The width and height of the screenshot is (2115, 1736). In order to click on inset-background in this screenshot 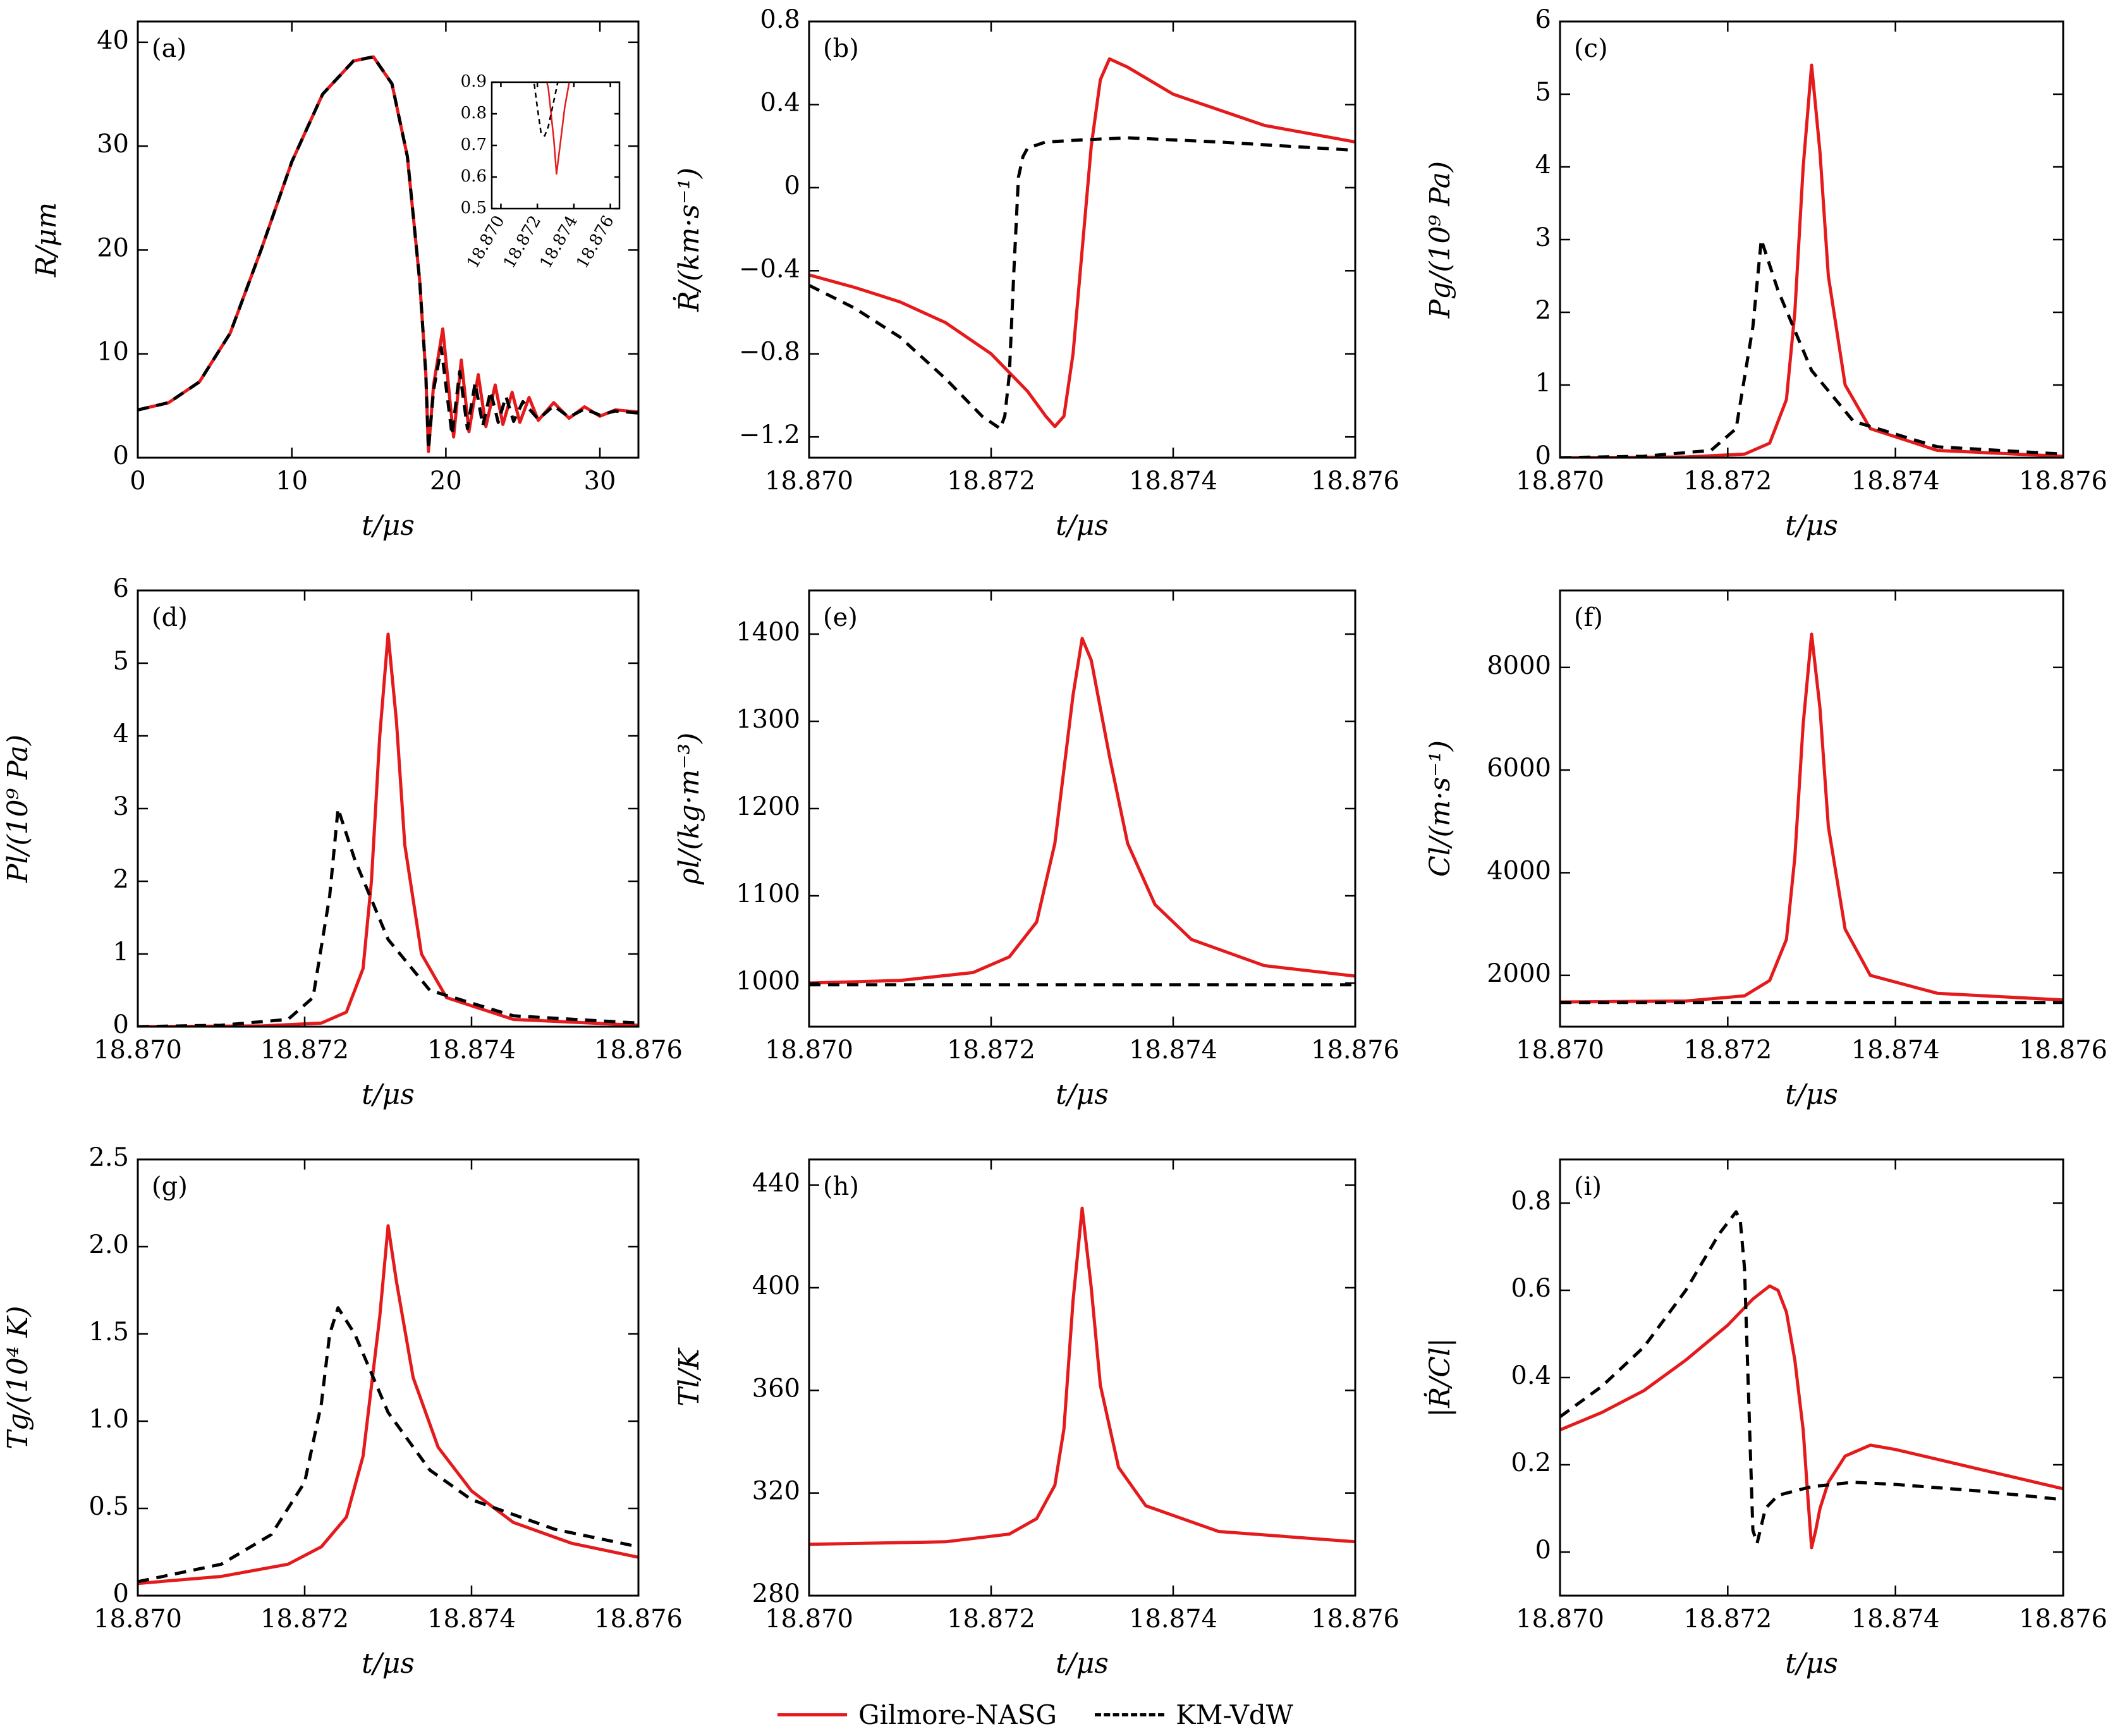, I will do `click(555, 145)`.